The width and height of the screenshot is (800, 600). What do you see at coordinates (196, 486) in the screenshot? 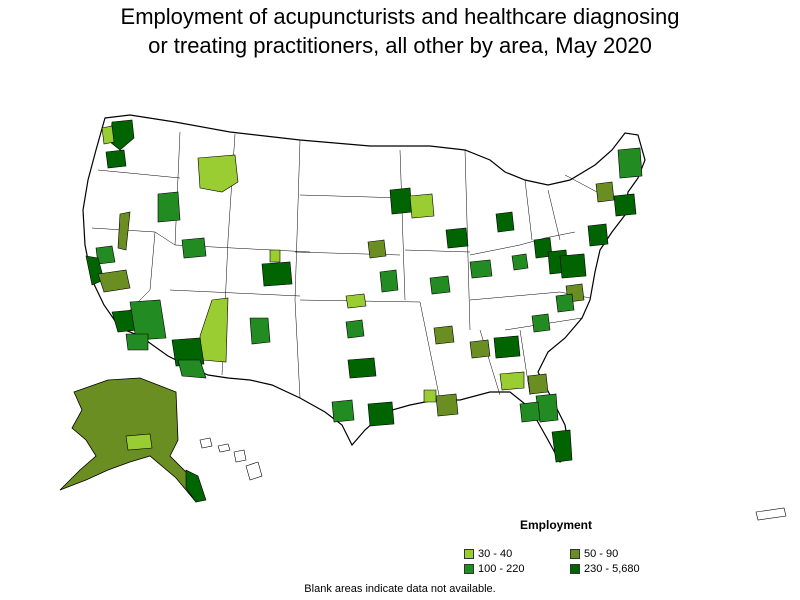
I see `alaska-southeast` at bounding box center [196, 486].